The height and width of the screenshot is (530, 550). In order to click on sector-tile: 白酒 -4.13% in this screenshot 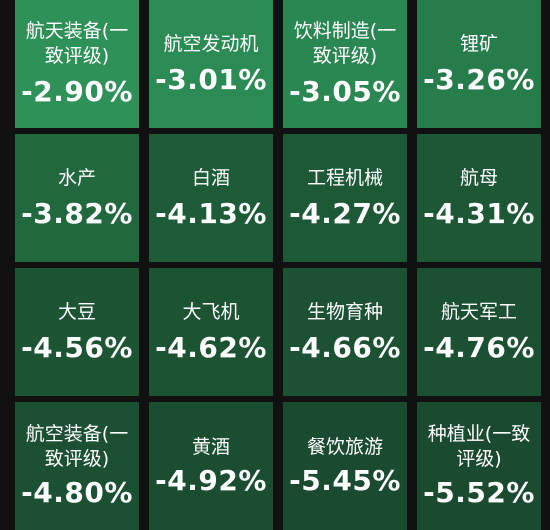, I will do `click(211, 198)`.